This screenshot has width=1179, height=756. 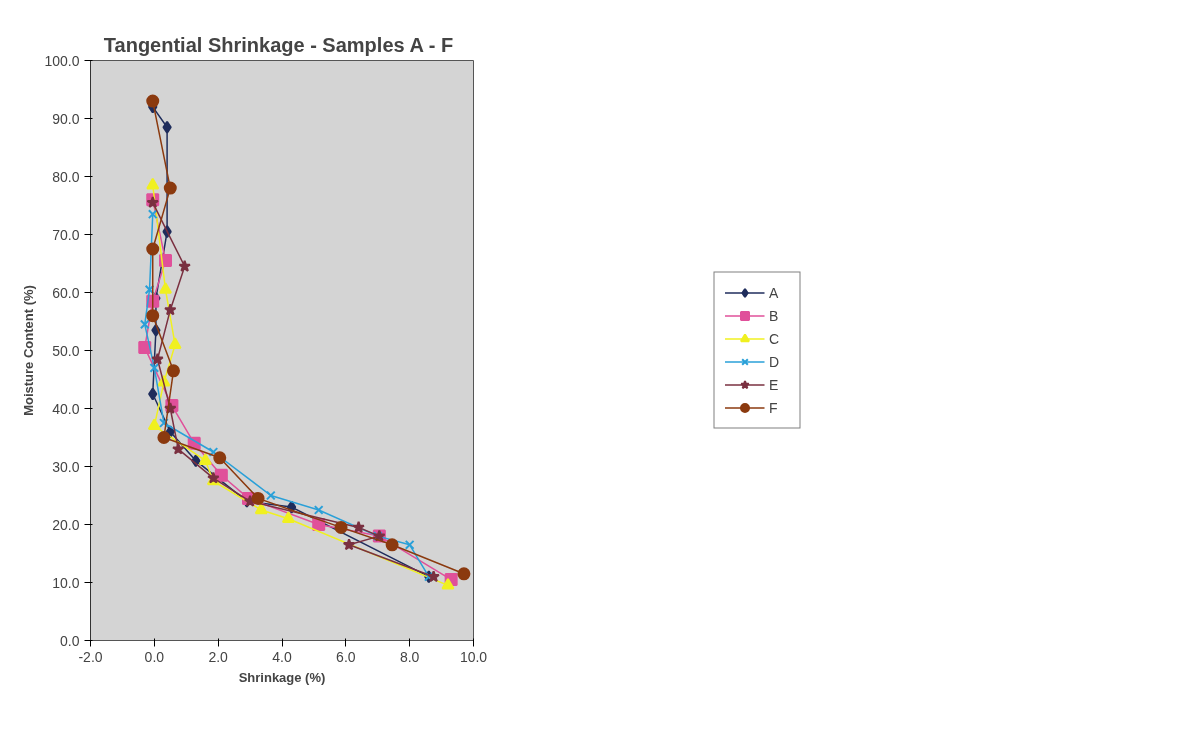 I want to click on y-tick-label: 20.0, so click(x=66, y=524).